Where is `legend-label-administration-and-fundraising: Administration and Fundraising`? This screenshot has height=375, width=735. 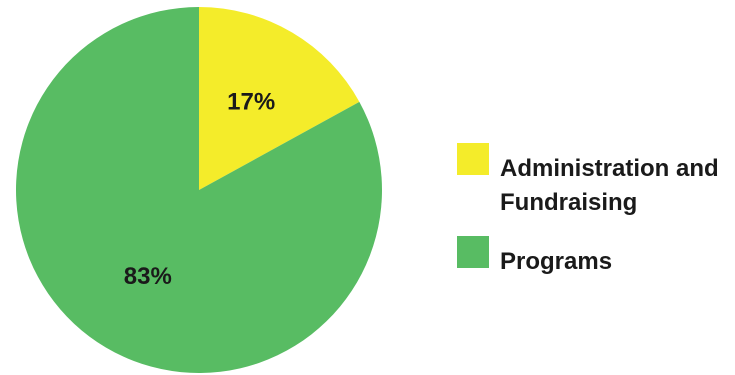 legend-label-administration-and-fundraising: Administration and Fundraising is located at coordinates (609, 185).